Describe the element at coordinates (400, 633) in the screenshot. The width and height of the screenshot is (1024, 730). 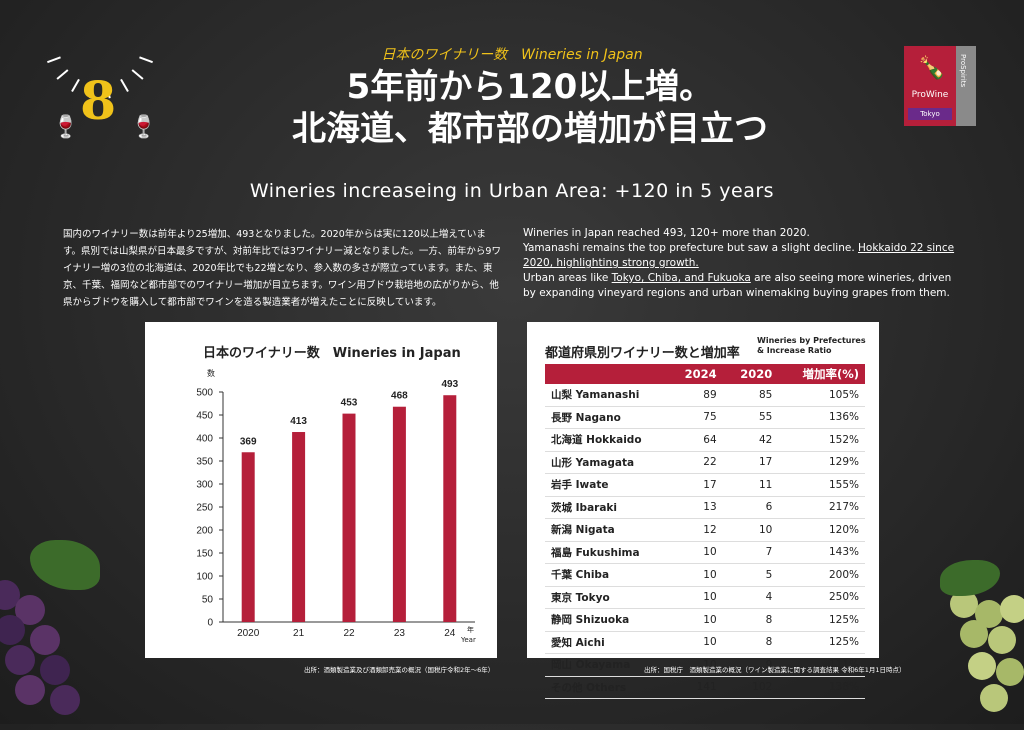
I see `x-tick-label: 23` at that location.